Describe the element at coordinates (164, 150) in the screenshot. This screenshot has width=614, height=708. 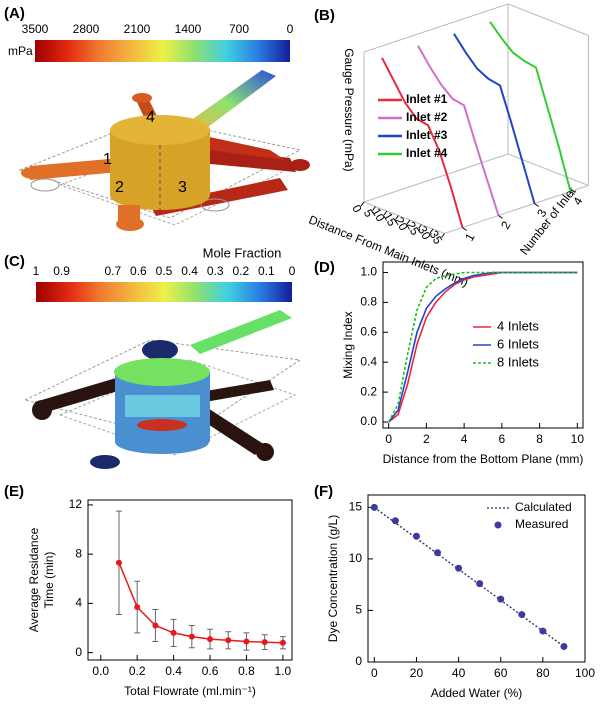
I see `pressure-render: 1 2 3 4` at that location.